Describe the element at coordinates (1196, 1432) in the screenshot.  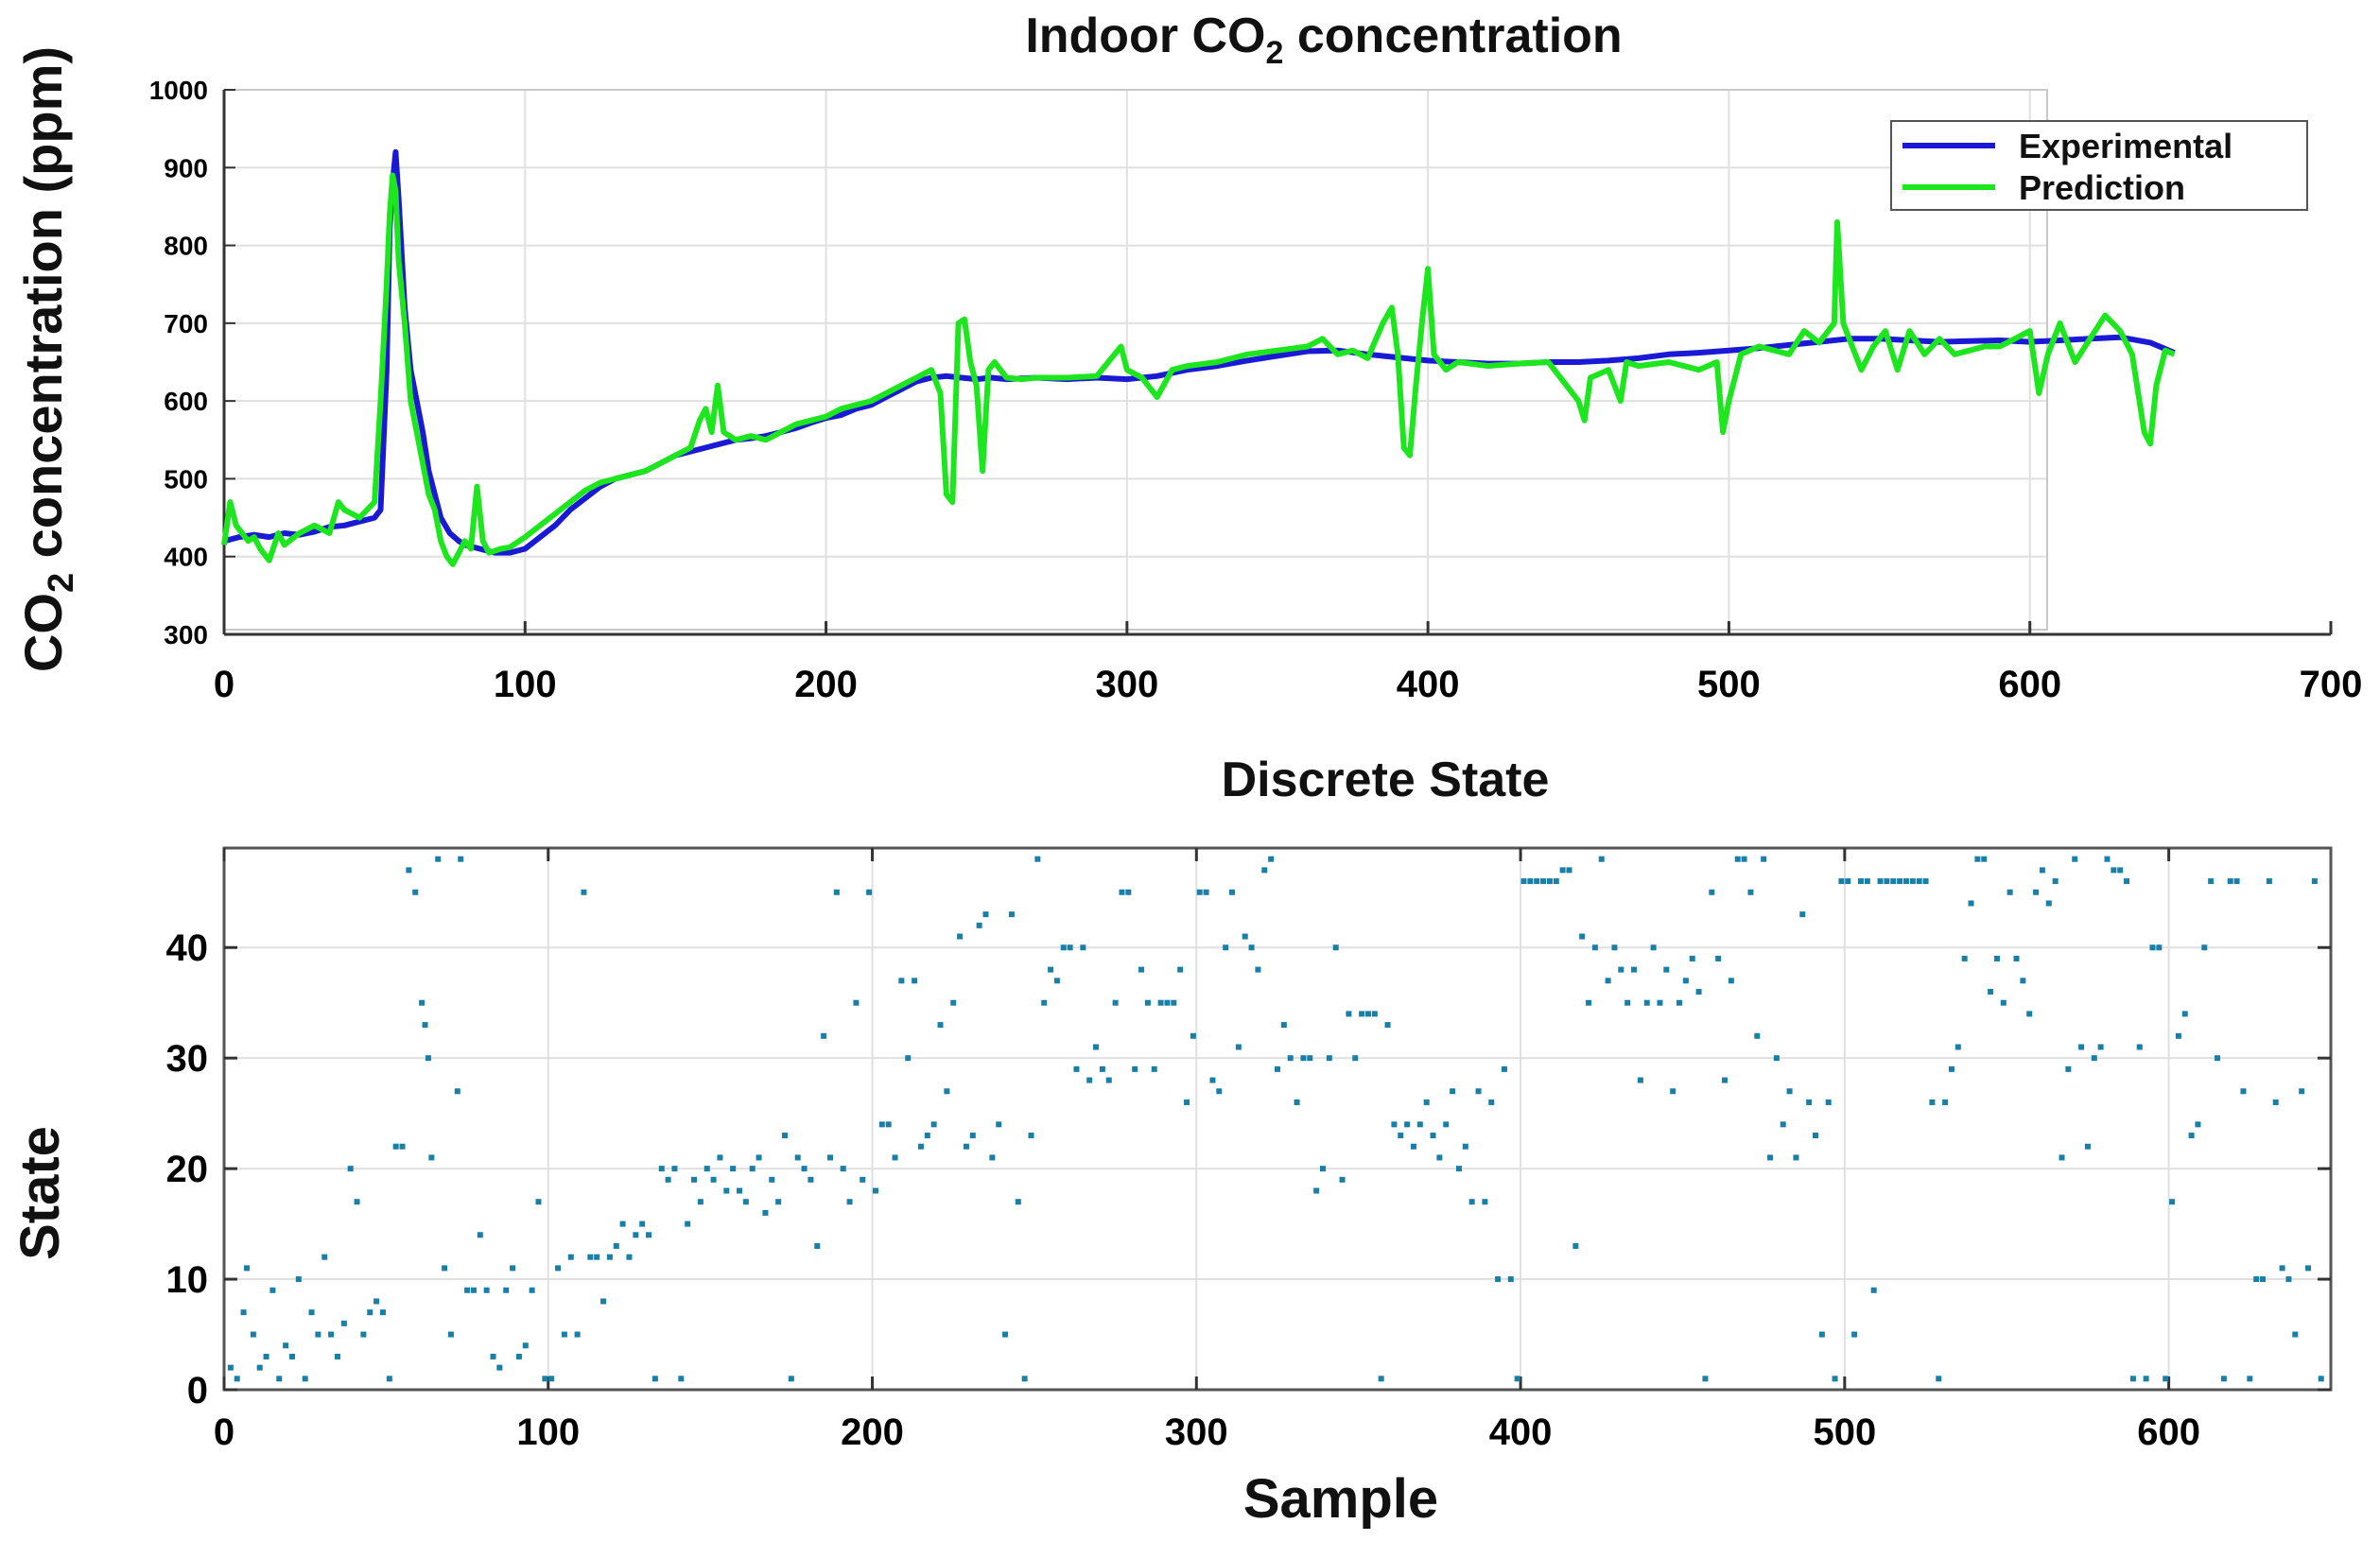
I see `state-x-tick-label: 300` at that location.